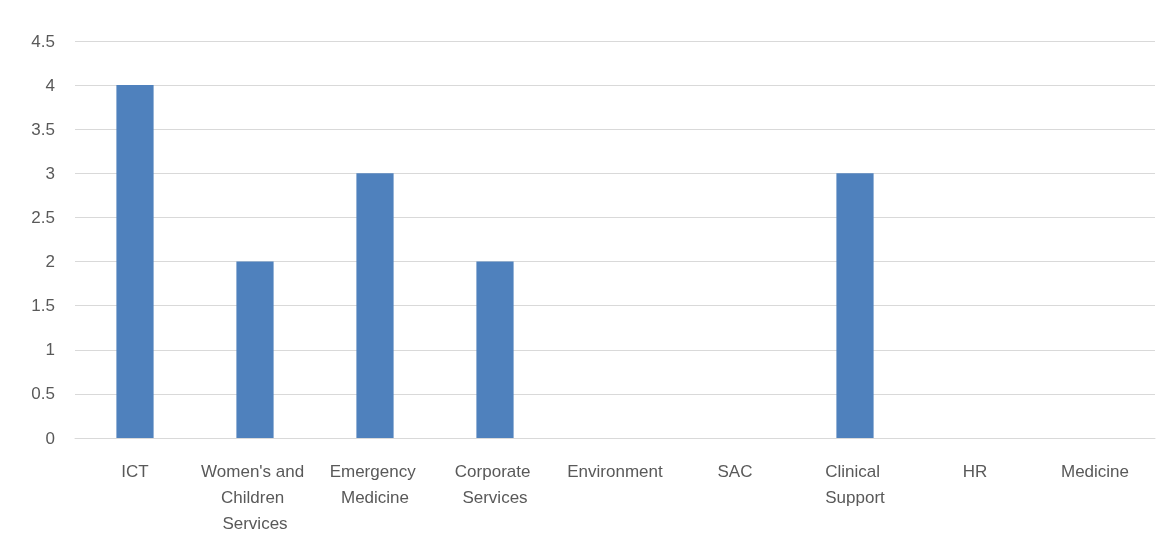  Describe the element at coordinates (375, 484) in the screenshot. I see `x-tick-label: Emergency Medicine` at that location.